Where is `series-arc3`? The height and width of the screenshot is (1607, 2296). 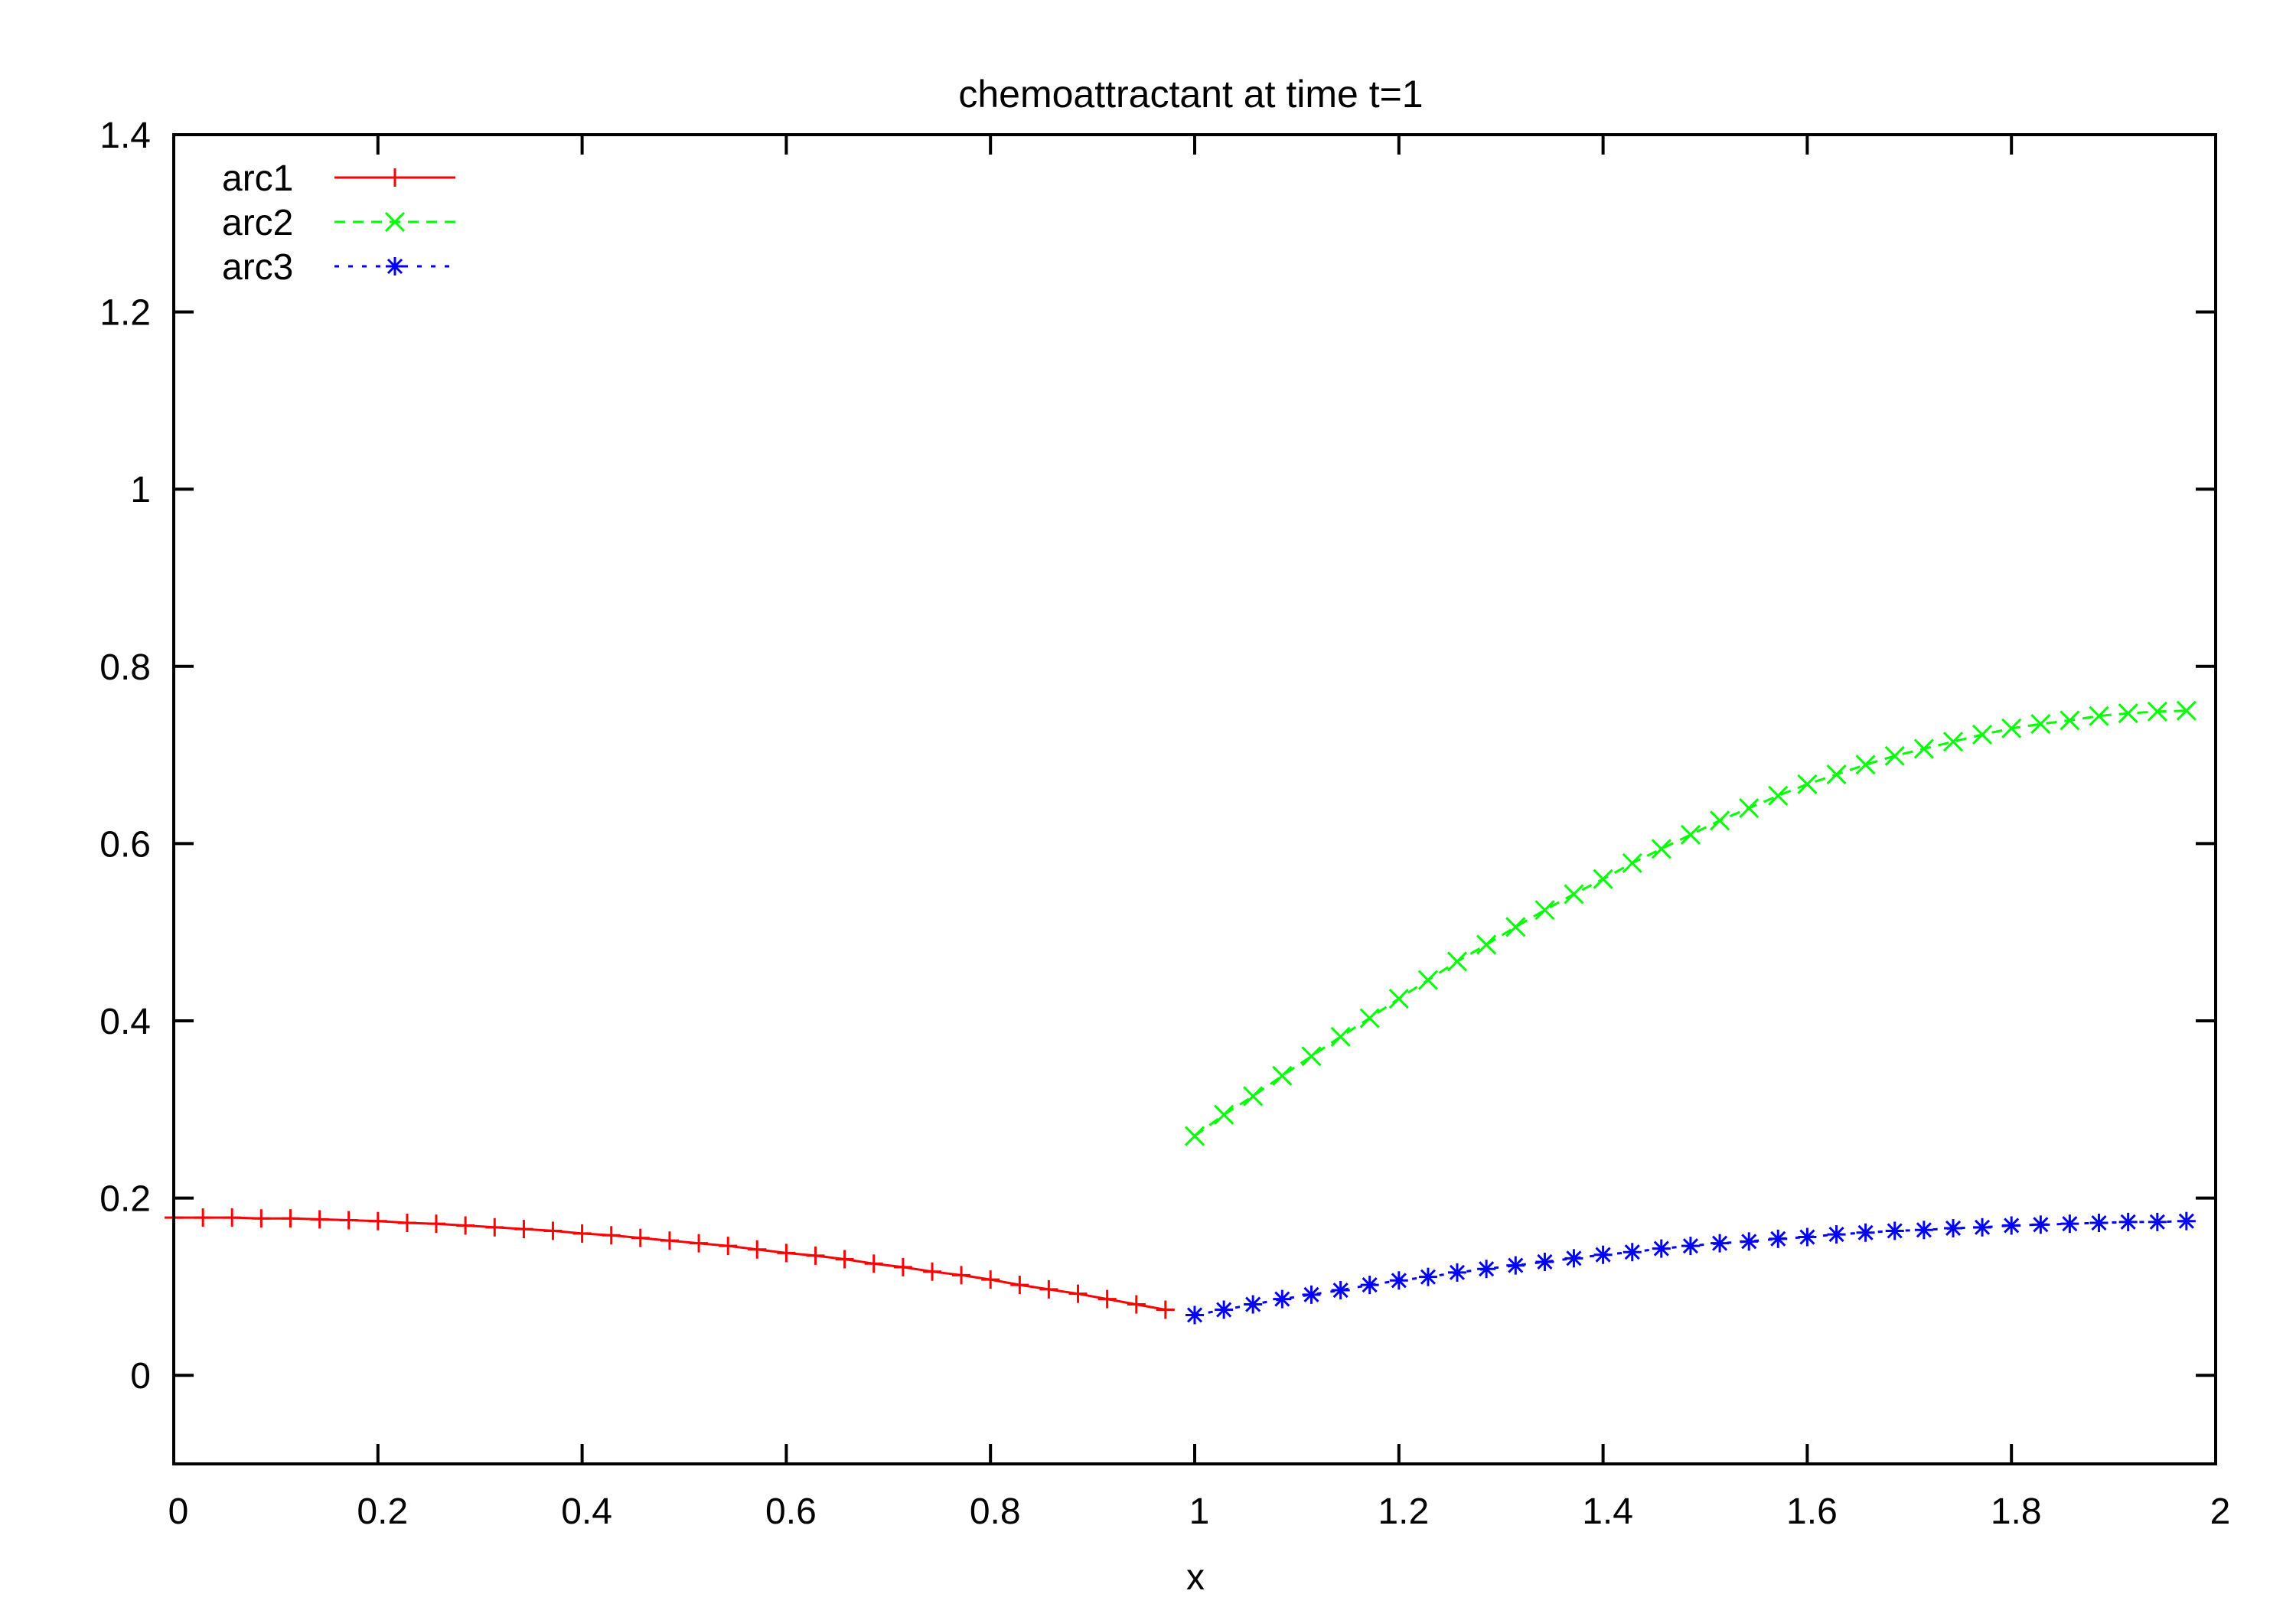
series-arc3 is located at coordinates (1691, 1268).